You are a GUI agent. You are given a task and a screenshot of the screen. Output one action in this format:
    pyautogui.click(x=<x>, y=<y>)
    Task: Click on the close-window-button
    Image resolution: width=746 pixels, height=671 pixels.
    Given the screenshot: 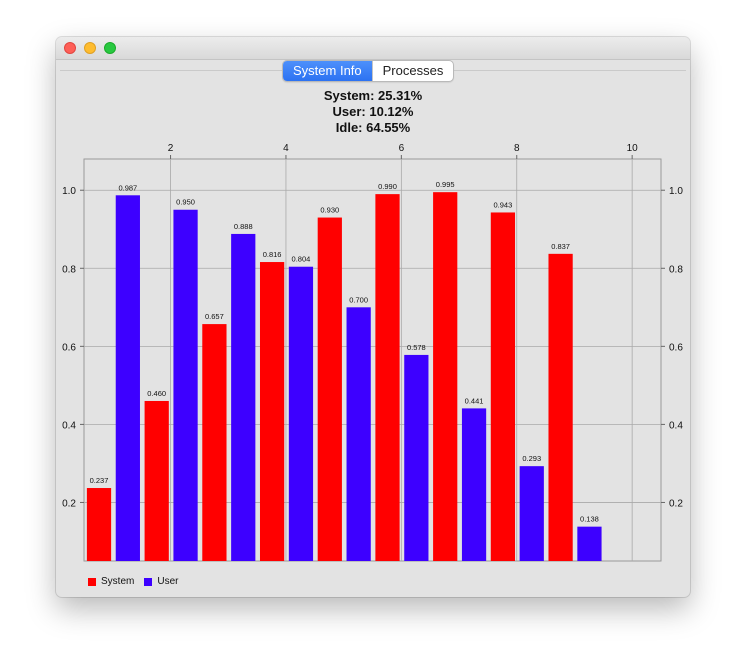 What is the action you would take?
    pyautogui.click(x=70, y=48)
    